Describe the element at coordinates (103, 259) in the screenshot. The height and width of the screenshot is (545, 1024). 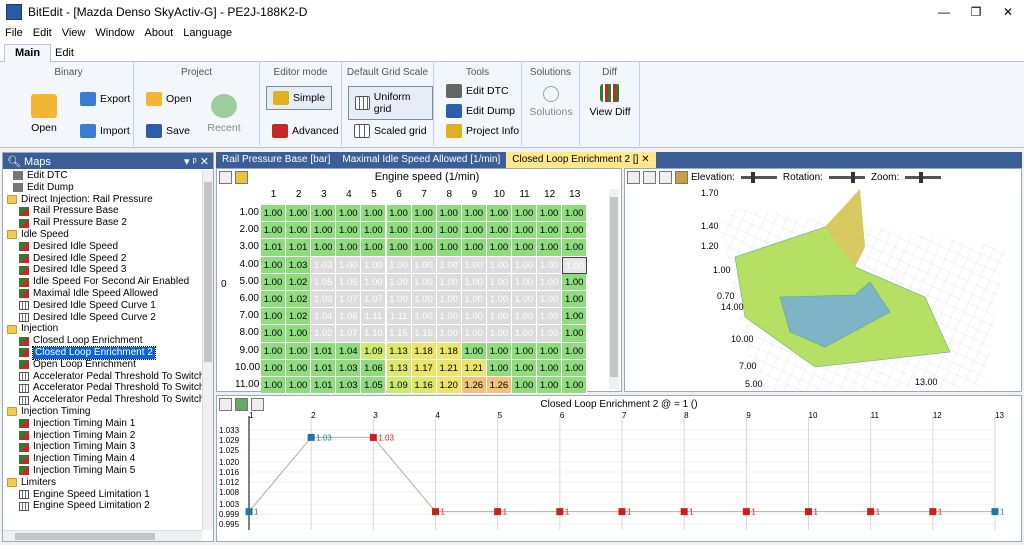
I see `tree-item: Desired Idle Speed 2` at that location.